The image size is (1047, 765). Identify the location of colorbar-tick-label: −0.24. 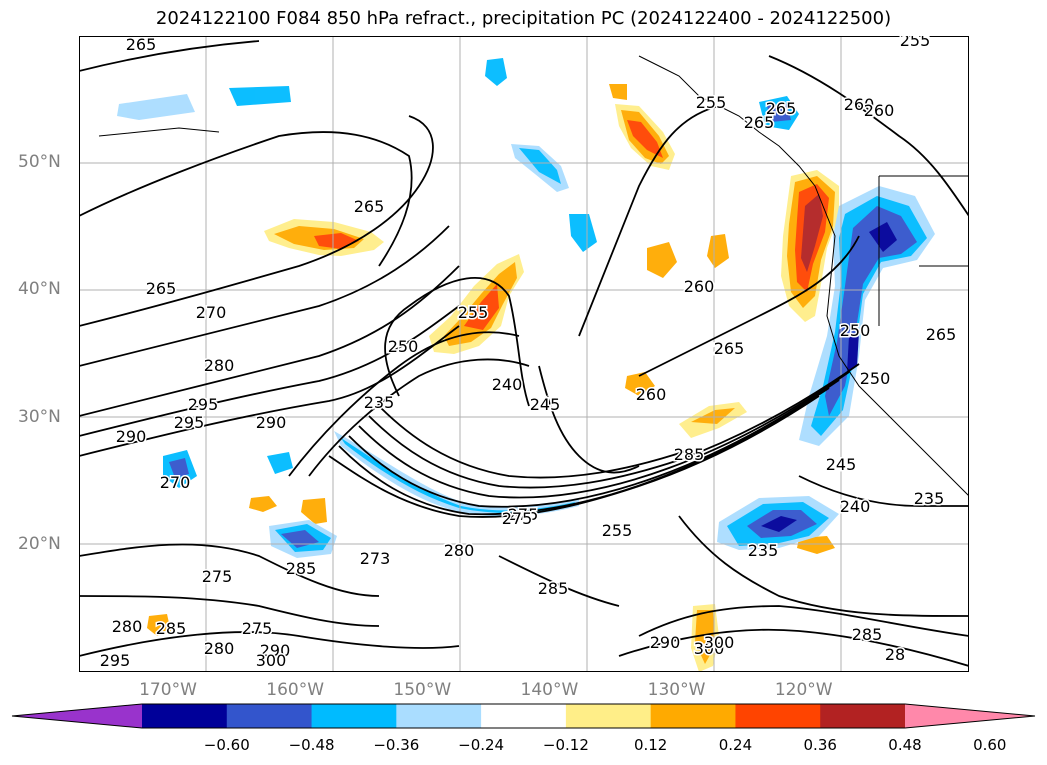
(481, 745).